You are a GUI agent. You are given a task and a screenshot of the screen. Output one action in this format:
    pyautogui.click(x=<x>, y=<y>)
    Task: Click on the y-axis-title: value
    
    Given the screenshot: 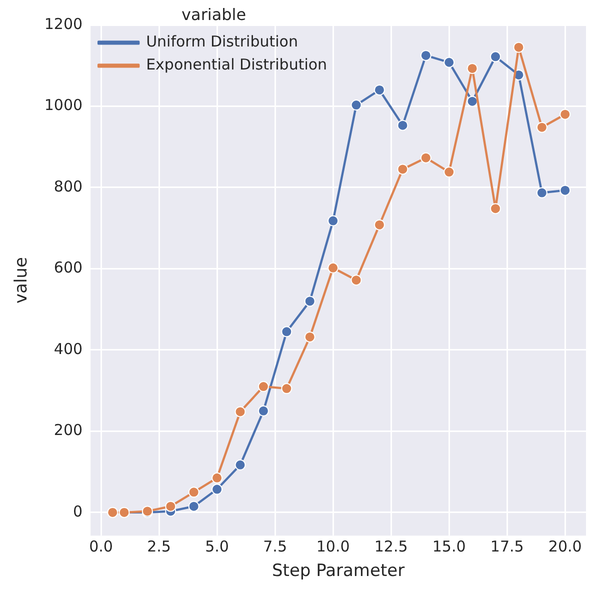 What is the action you would take?
    pyautogui.click(x=22, y=280)
    